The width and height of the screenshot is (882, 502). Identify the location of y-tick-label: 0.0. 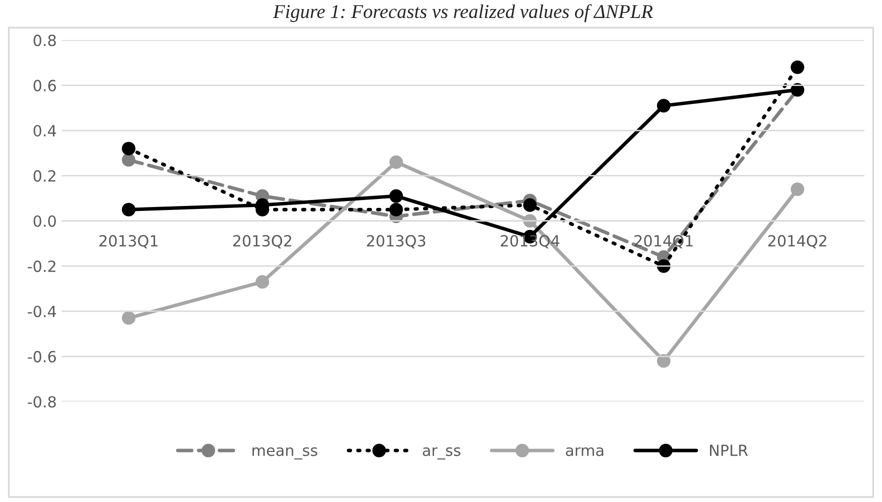
(45, 221).